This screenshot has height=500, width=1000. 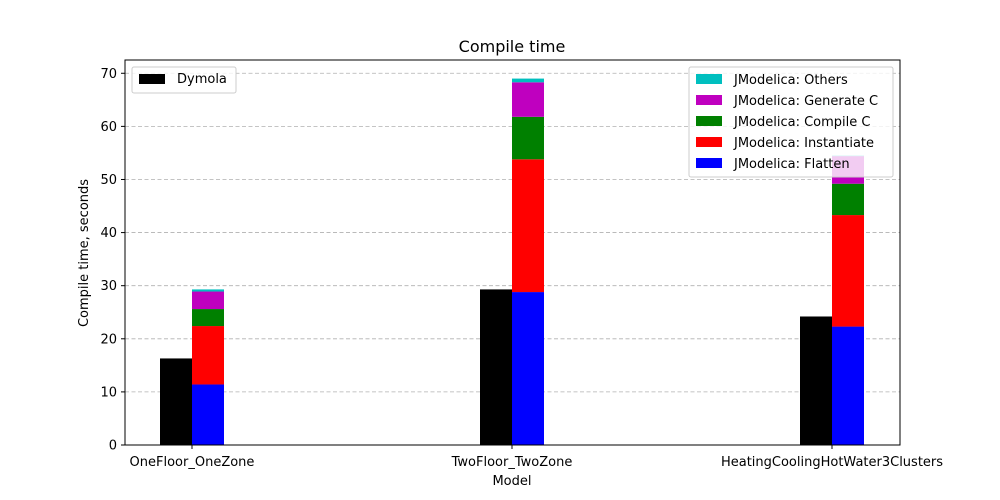 I want to click on y-tick-label: 10, so click(x=108, y=392).